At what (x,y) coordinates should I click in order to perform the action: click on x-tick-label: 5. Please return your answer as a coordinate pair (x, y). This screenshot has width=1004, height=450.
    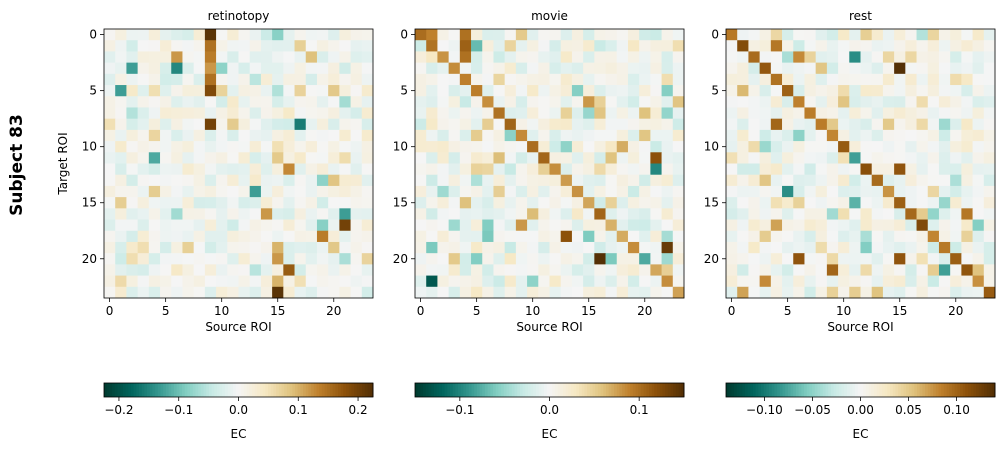
    Looking at the image, I should click on (166, 311).